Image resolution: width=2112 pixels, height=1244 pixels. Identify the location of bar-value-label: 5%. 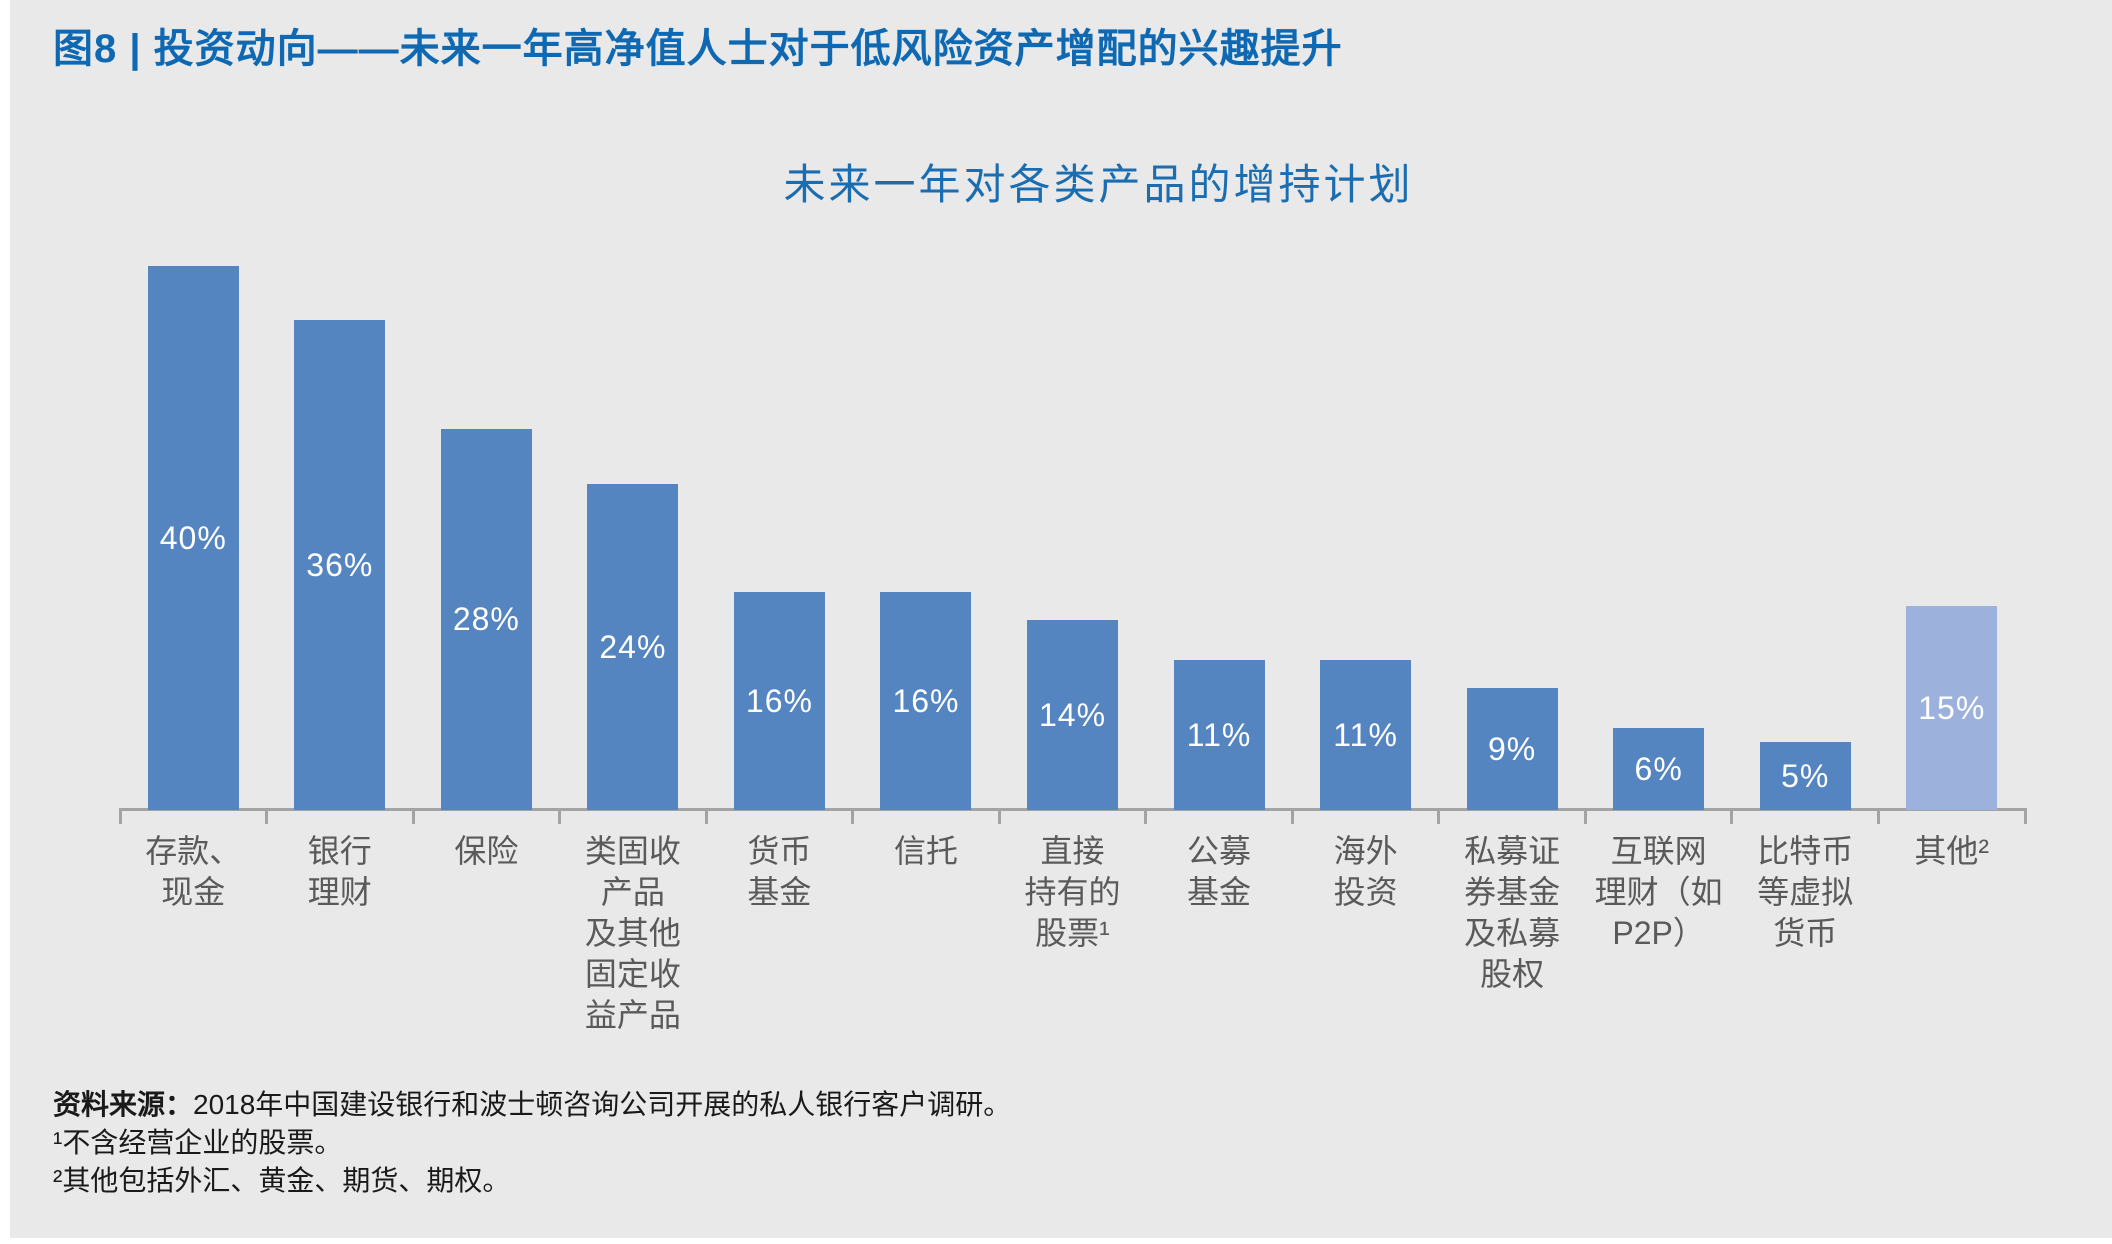
(1805, 775).